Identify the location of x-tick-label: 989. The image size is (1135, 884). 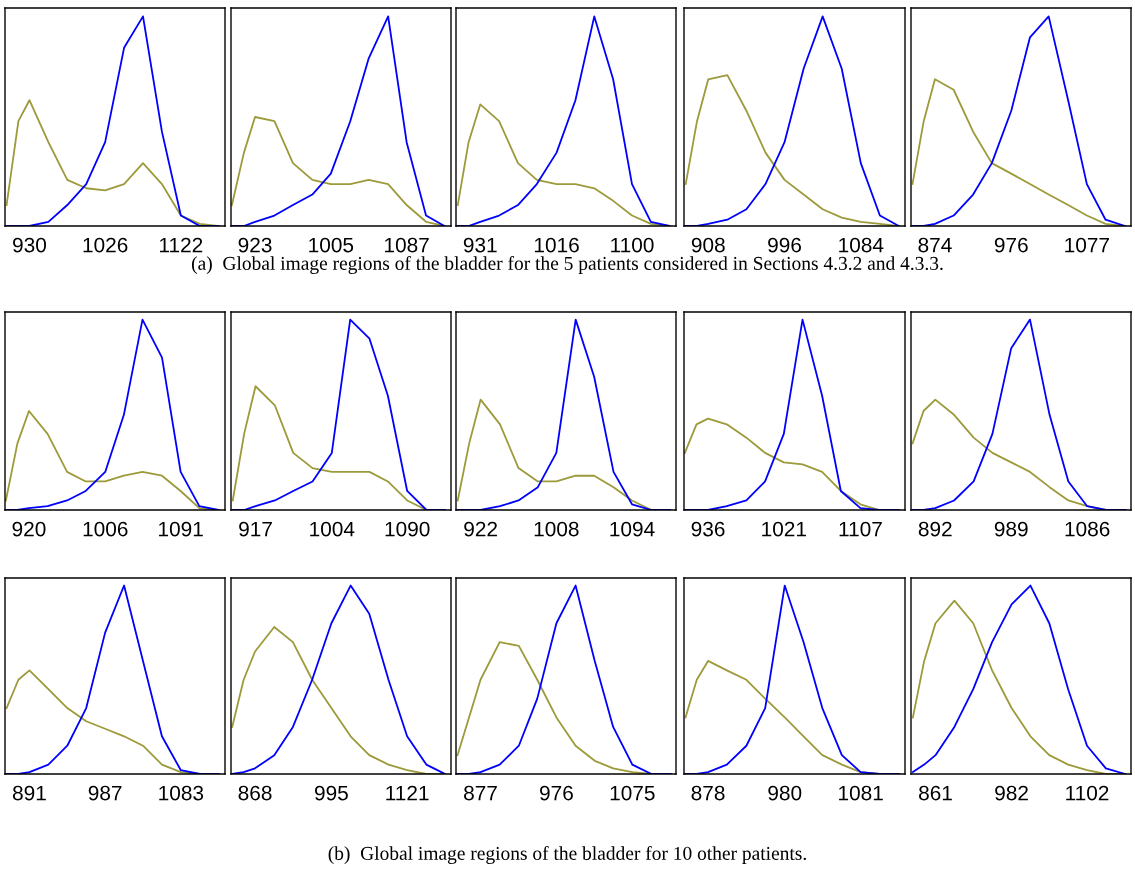
(1011, 529).